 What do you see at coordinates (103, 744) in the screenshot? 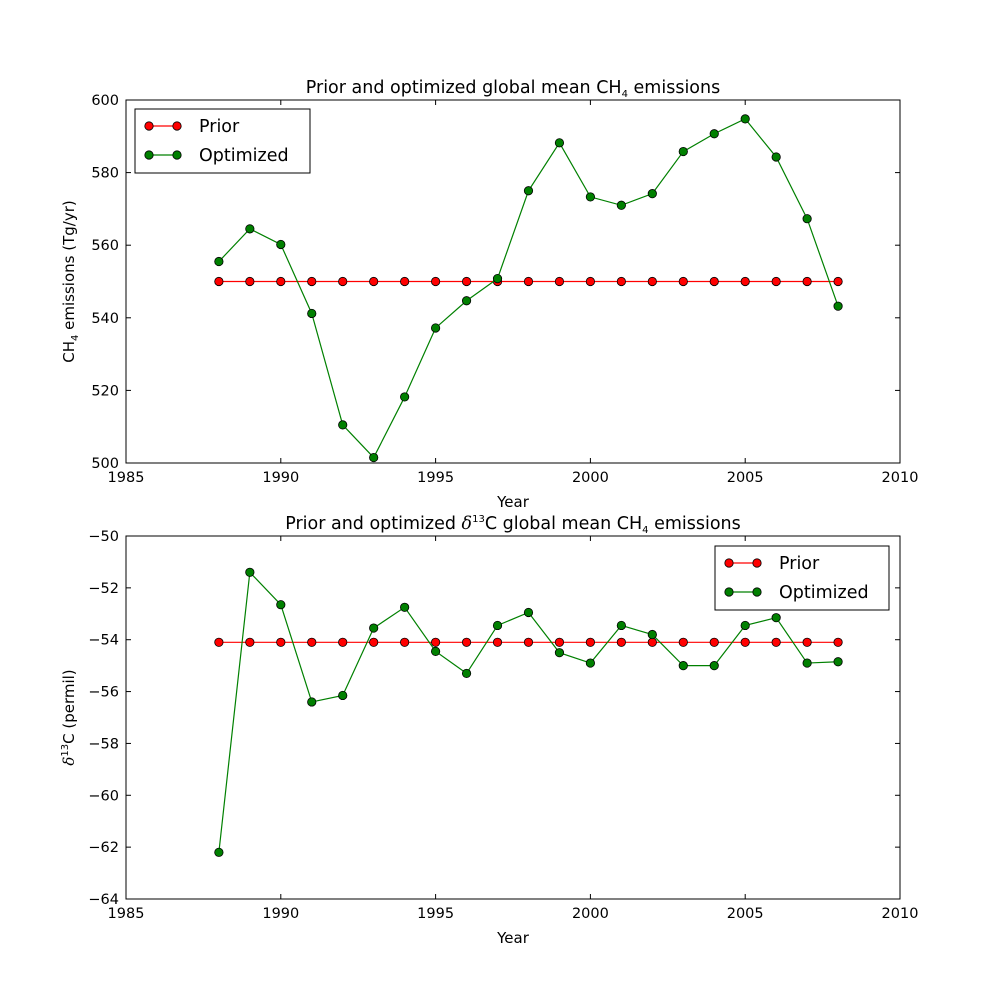
I see `y-tick-label: −58` at bounding box center [103, 744].